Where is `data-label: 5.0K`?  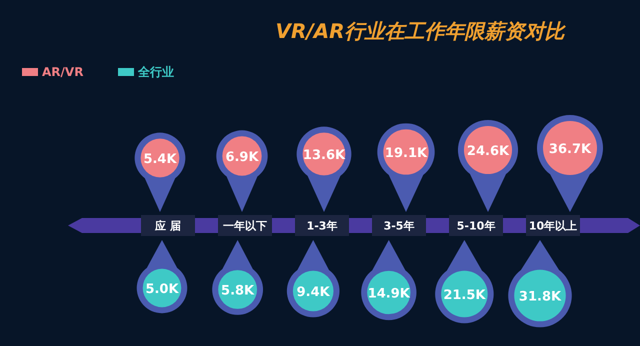
data-label: 5.0K is located at coordinates (162, 289).